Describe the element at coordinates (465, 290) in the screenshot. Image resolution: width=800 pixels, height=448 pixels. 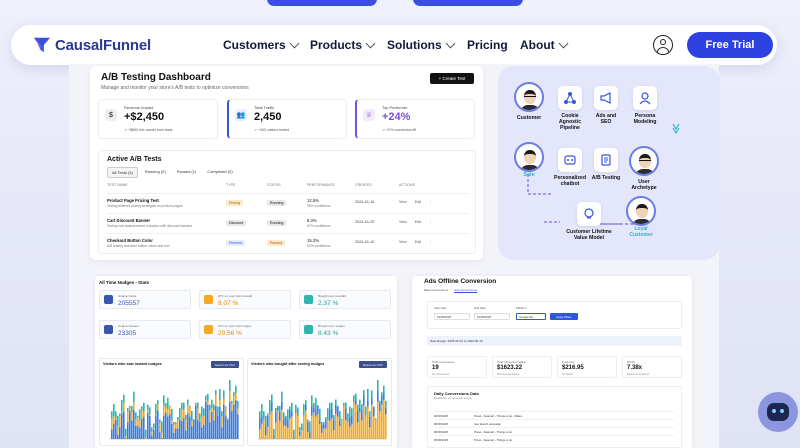
I see `tab-ads-conversions: Ads Conversions` at that location.